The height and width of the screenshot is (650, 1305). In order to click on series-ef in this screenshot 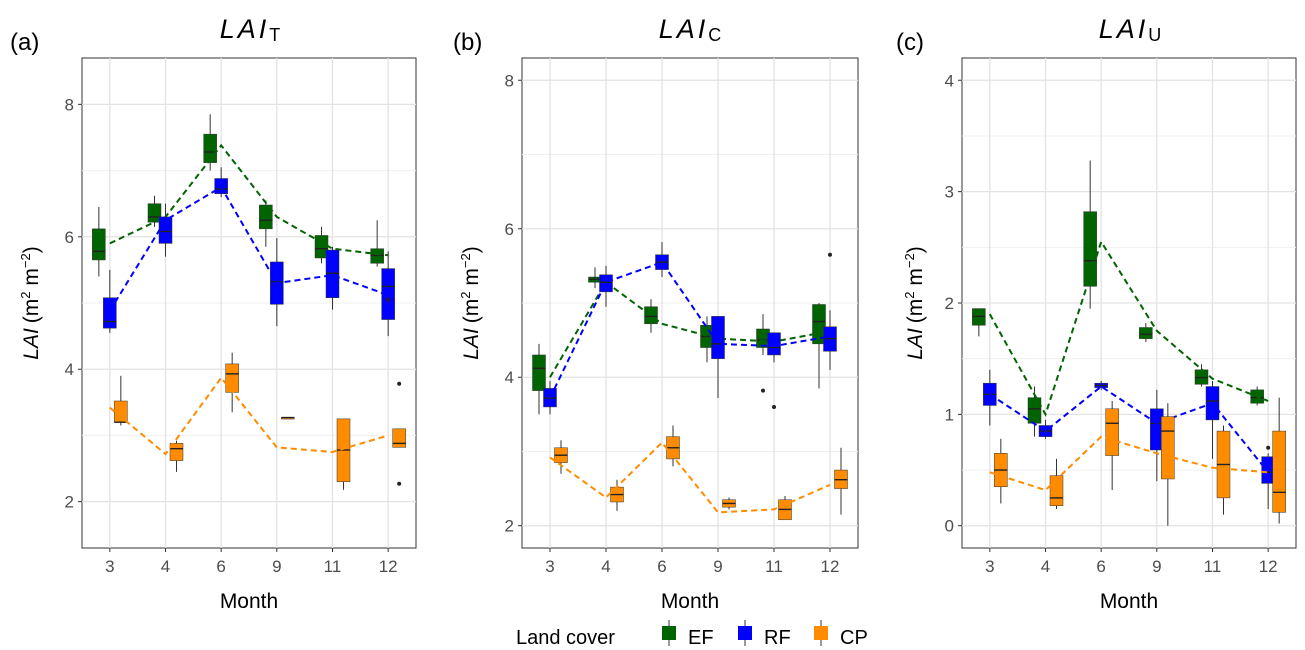, I will do `click(681, 341)`.